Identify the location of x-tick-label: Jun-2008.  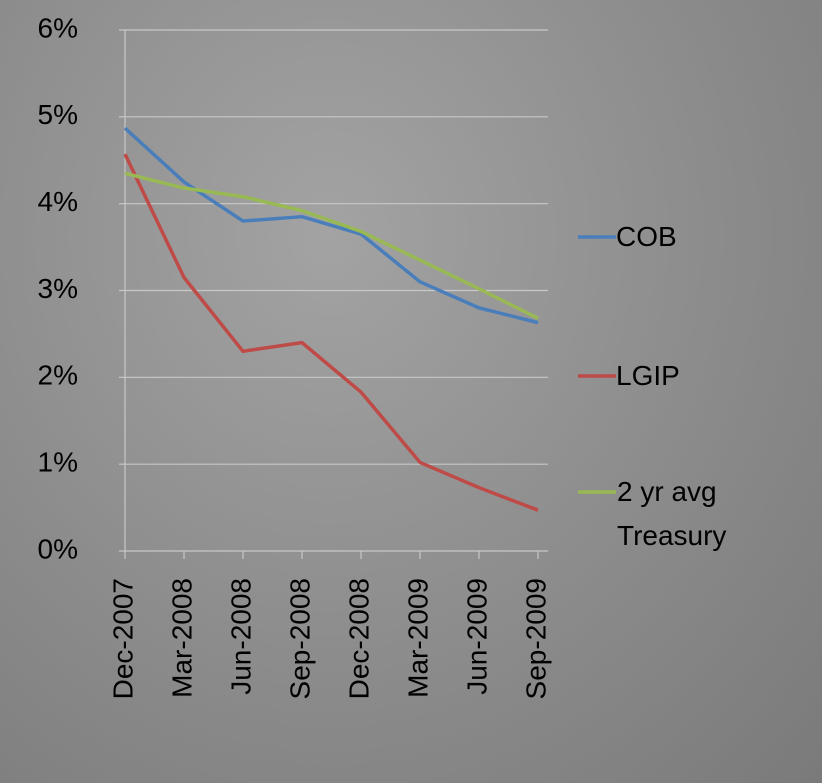
(240, 636).